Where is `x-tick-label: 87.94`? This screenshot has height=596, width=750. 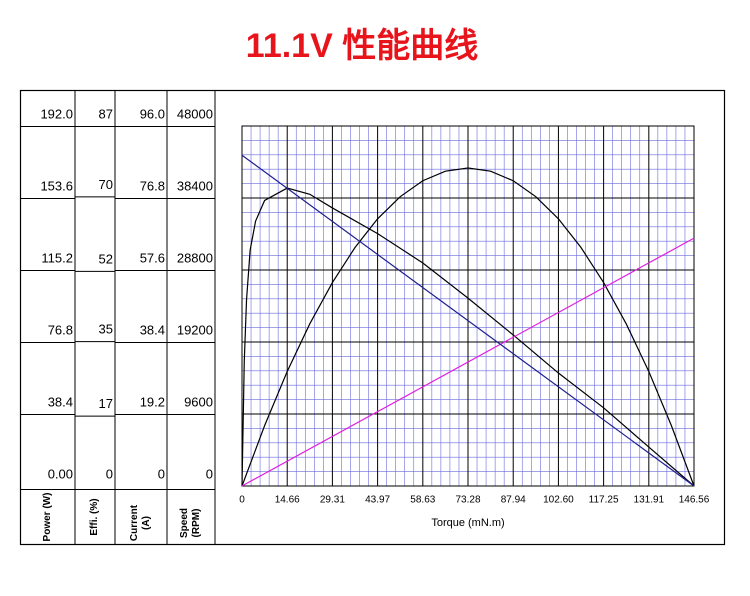 x-tick-label: 87.94 is located at coordinates (513, 500).